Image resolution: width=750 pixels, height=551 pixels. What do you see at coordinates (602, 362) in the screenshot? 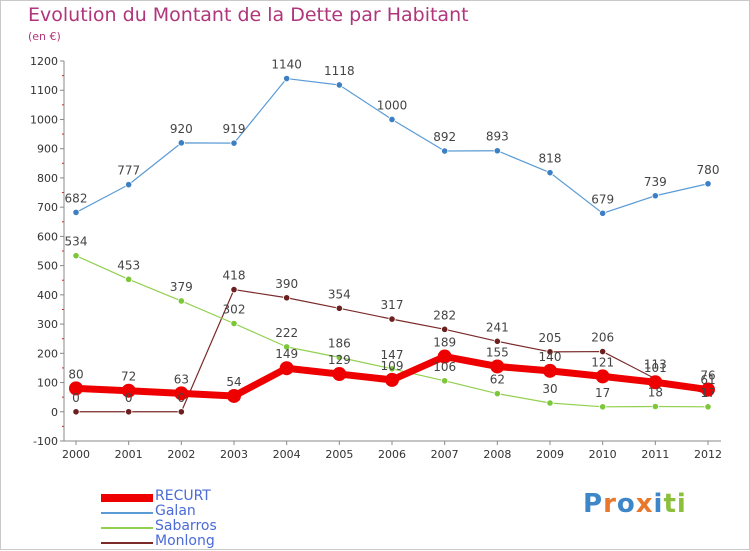
I see `data-label-recurt: 121` at bounding box center [602, 362].